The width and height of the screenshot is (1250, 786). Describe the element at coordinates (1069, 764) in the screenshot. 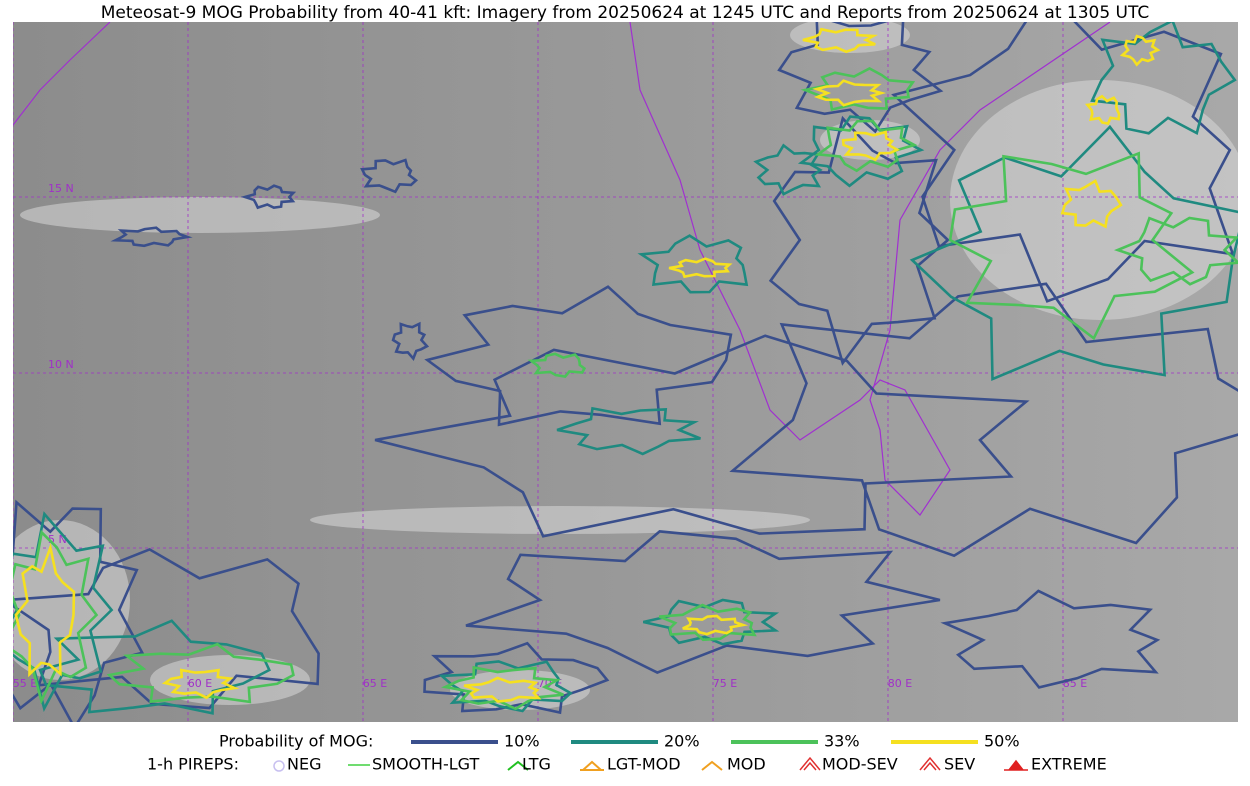

I see `legend-label: EXTREME` at that location.